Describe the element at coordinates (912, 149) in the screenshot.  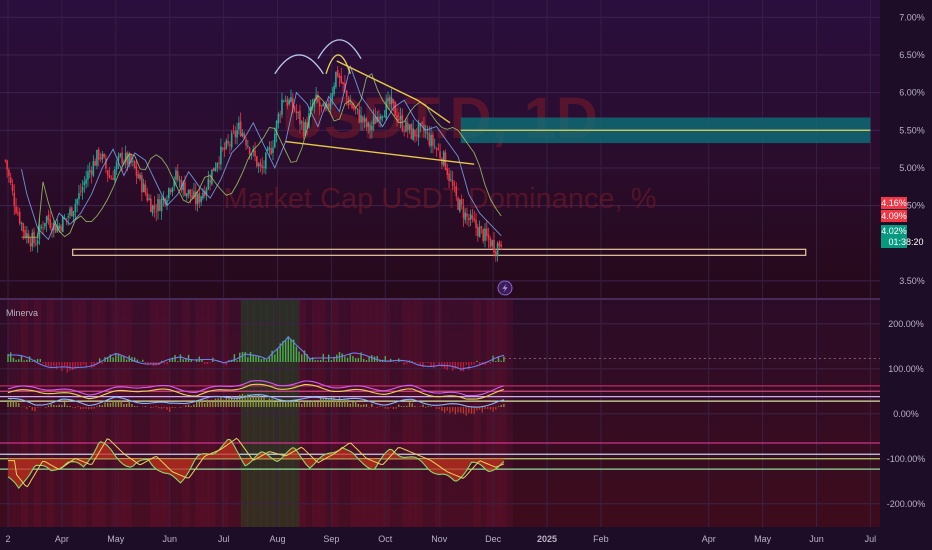
I see `price-axis: 7.00% 6.50% 6.00% 5.50% 5.00% 4.50% 3.50%` at that location.